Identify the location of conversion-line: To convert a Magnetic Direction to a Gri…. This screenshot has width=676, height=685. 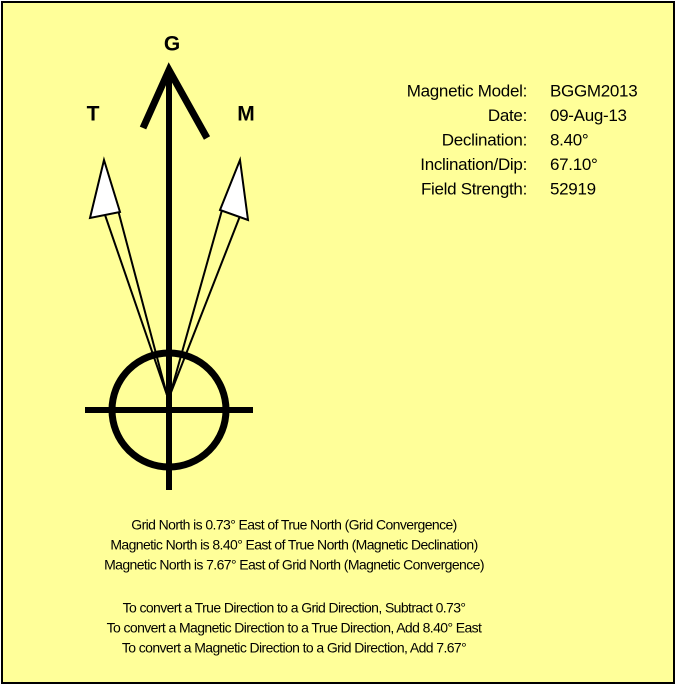
(294, 648).